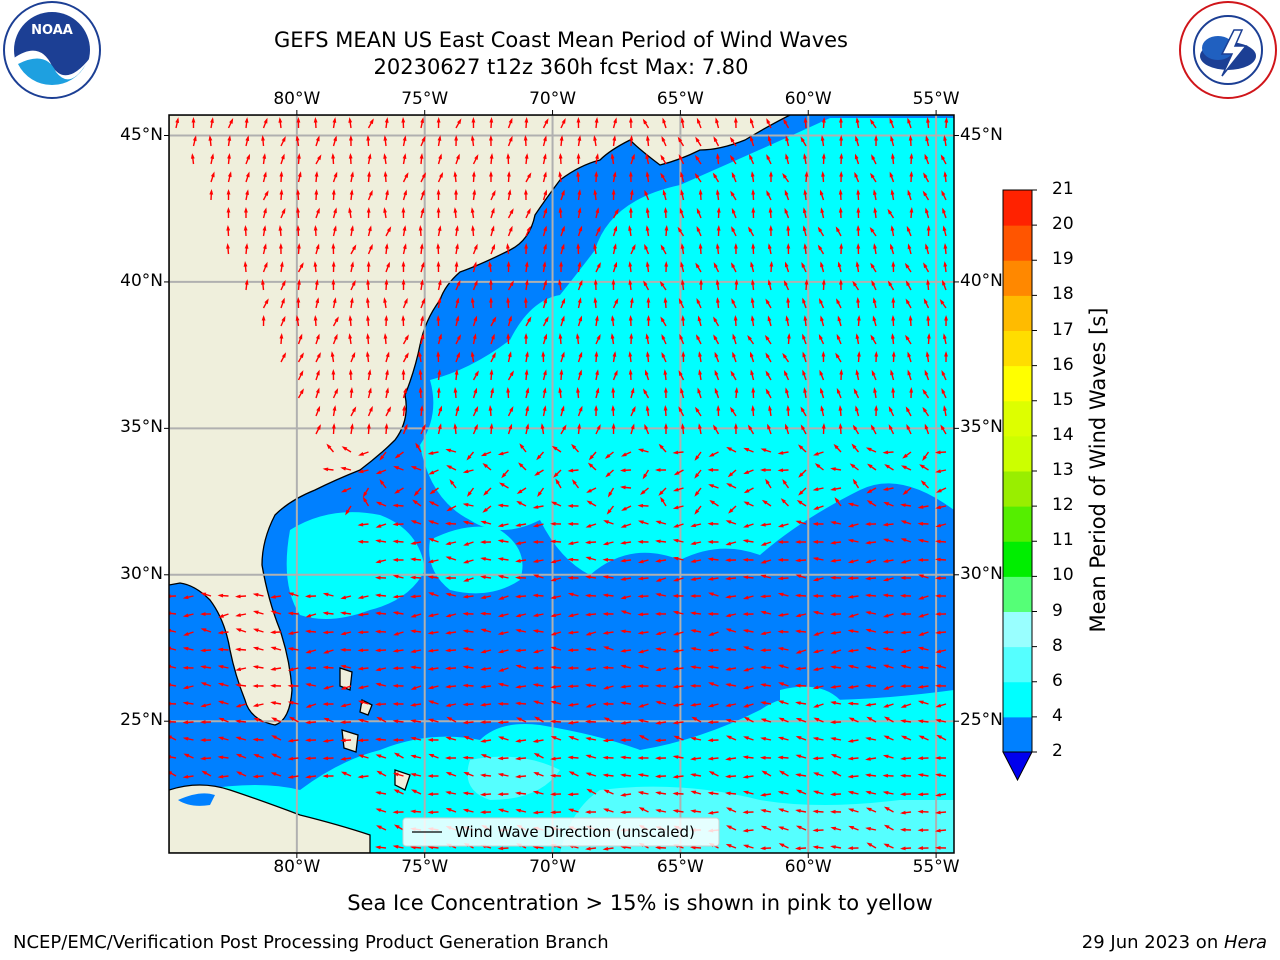 The height and width of the screenshot is (960, 1280). What do you see at coordinates (1063, 329) in the screenshot?
I see `colorbar-tick-label: 17` at bounding box center [1063, 329].